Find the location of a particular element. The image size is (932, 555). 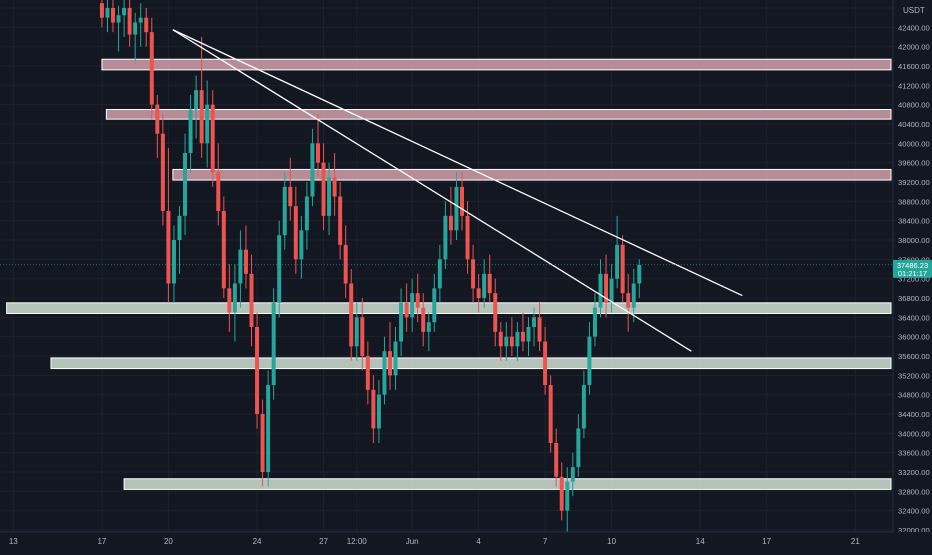

current-price-tag-bg is located at coordinates (912, 268).